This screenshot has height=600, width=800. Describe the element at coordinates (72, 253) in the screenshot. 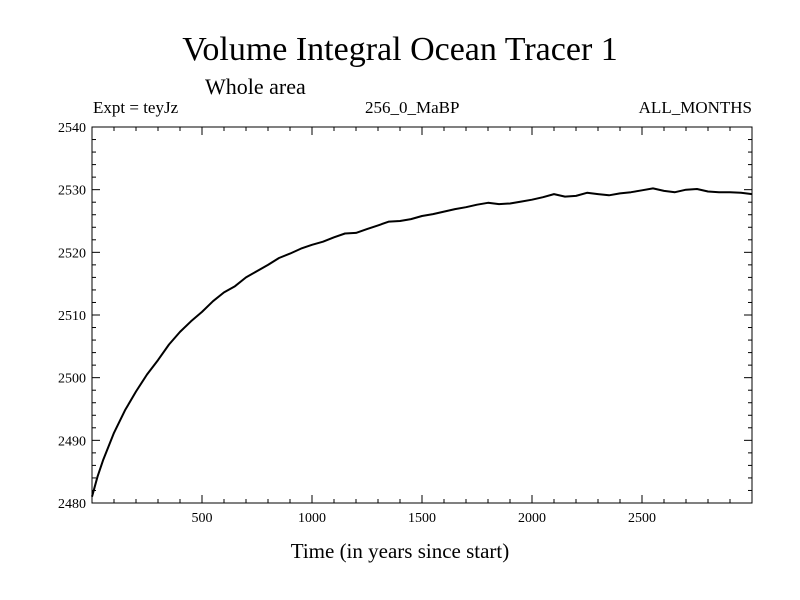

I see `y-tick-label: 2520` at that location.